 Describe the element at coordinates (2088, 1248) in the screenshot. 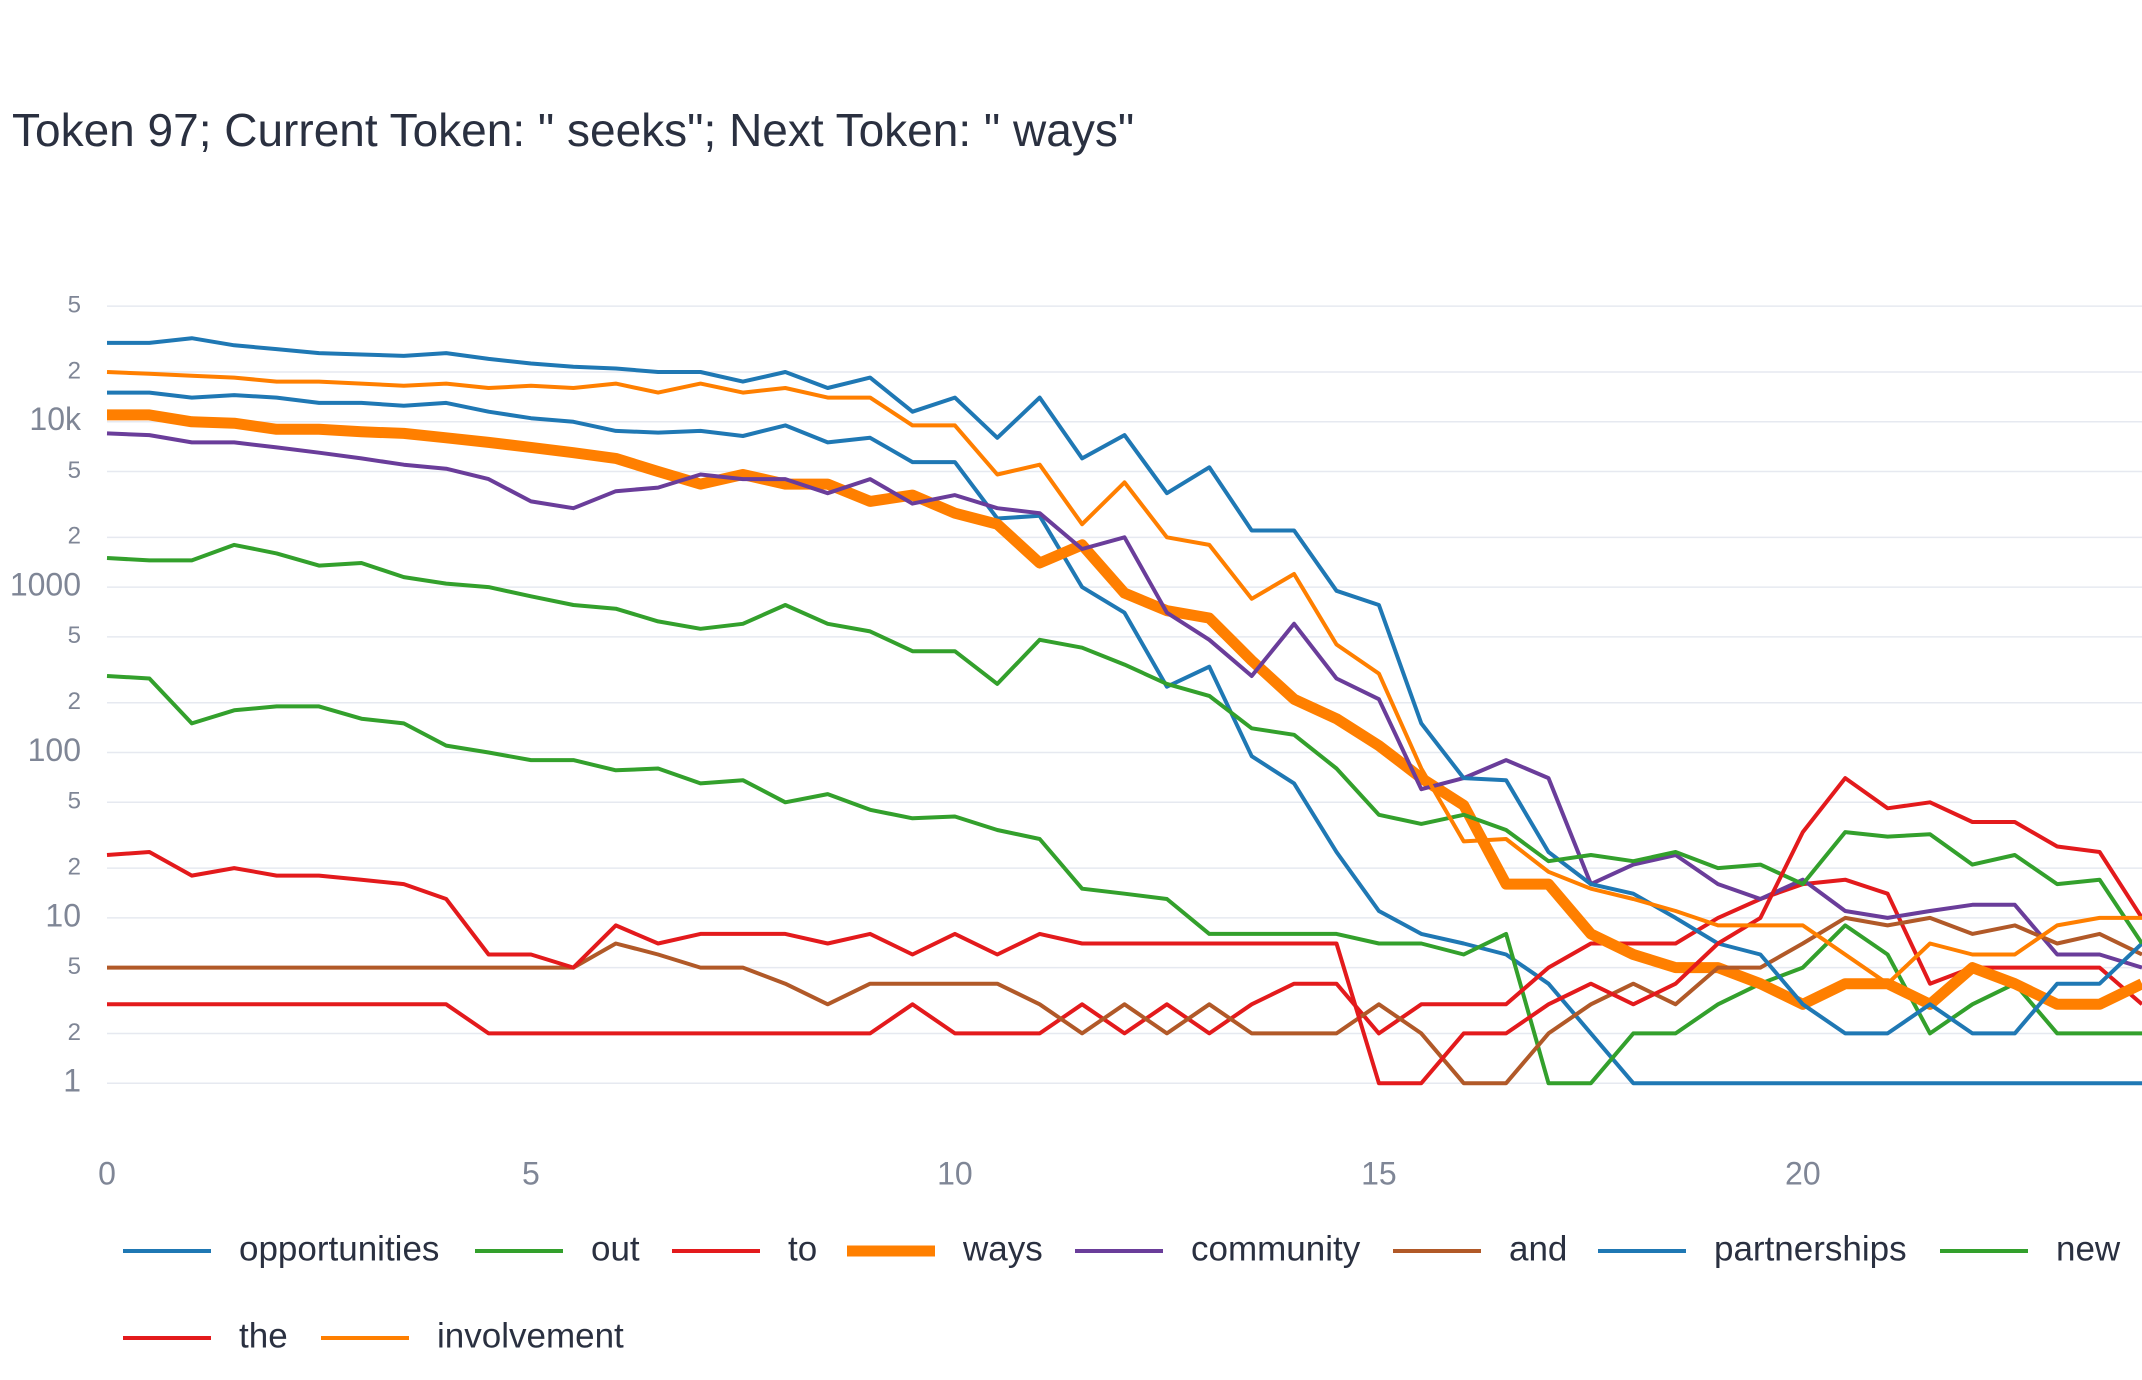

I see `legend-label: new` at that location.